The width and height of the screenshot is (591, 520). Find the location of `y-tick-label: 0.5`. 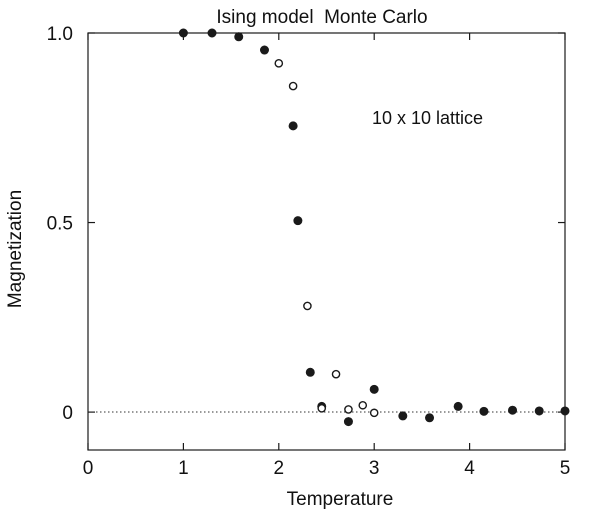

y-tick-label: 0.5 is located at coordinates (60, 224).